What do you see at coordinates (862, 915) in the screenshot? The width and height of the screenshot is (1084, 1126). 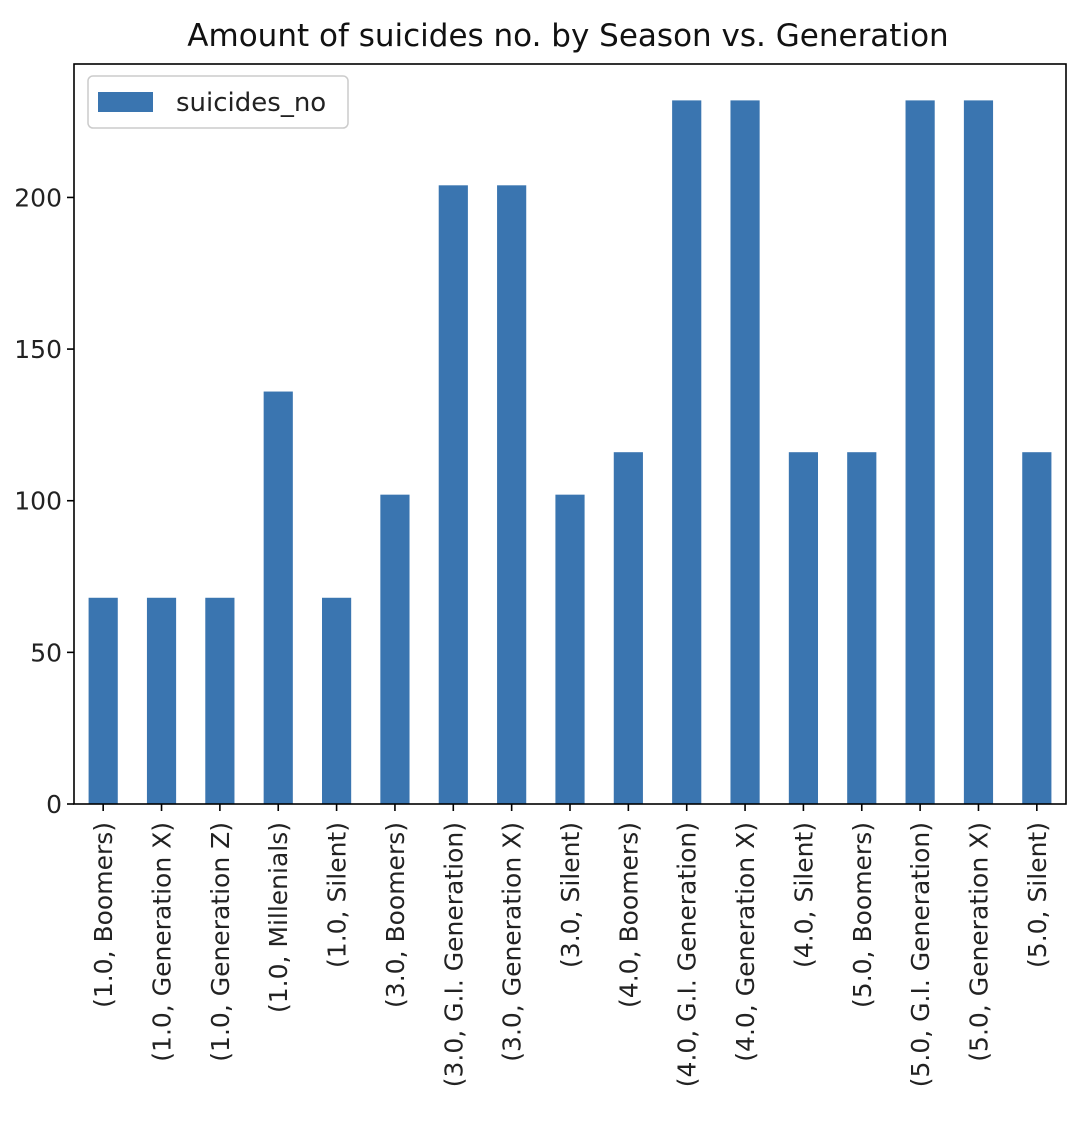 I see `x-tick-label: (5.0, Boomers)` at bounding box center [862, 915].